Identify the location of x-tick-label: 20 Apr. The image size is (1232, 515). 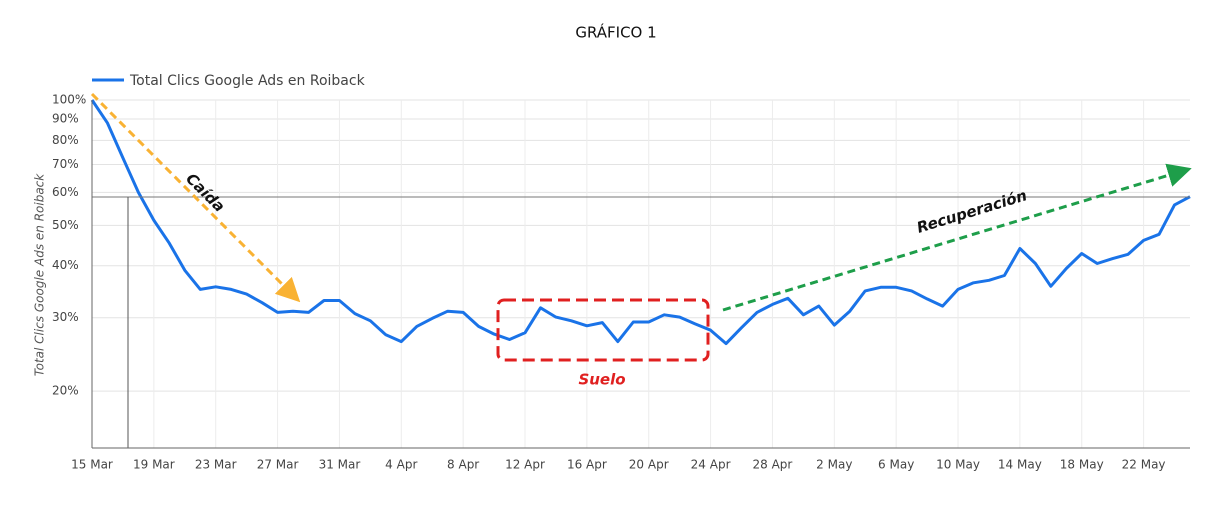
(649, 465).